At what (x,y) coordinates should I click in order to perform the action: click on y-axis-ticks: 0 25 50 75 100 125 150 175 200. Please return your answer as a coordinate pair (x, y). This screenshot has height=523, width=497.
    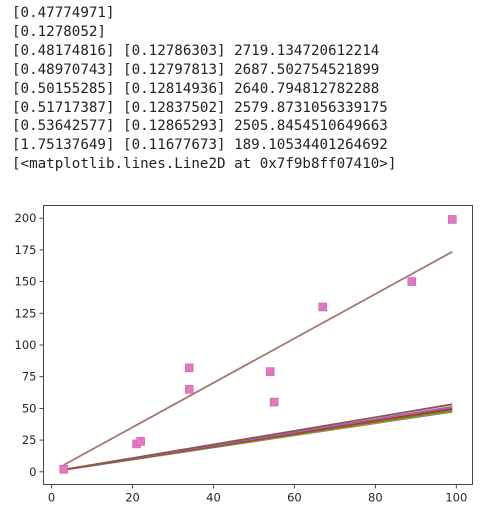
    Looking at the image, I should click on (29, 345).